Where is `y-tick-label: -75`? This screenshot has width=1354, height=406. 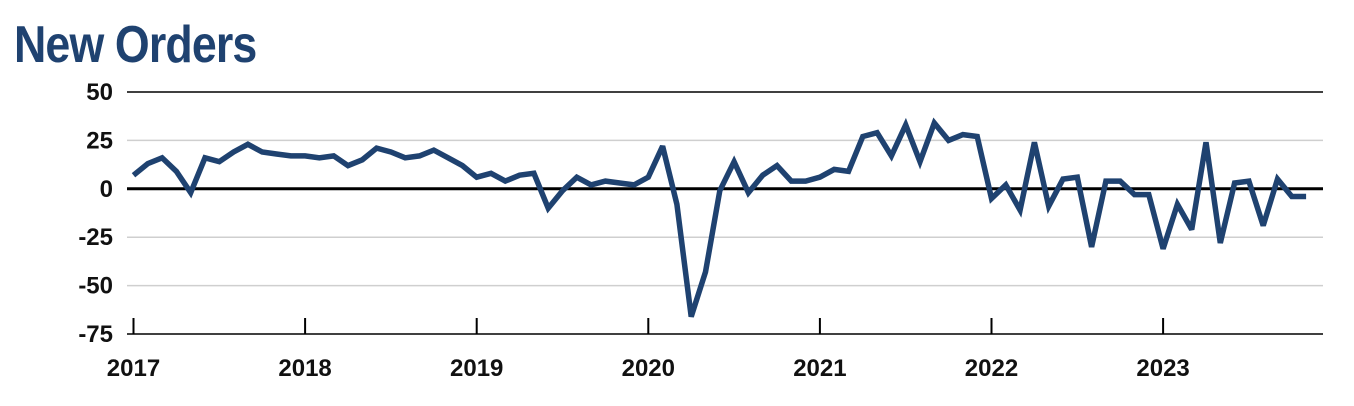
y-tick-label: -75 is located at coordinates (95, 334).